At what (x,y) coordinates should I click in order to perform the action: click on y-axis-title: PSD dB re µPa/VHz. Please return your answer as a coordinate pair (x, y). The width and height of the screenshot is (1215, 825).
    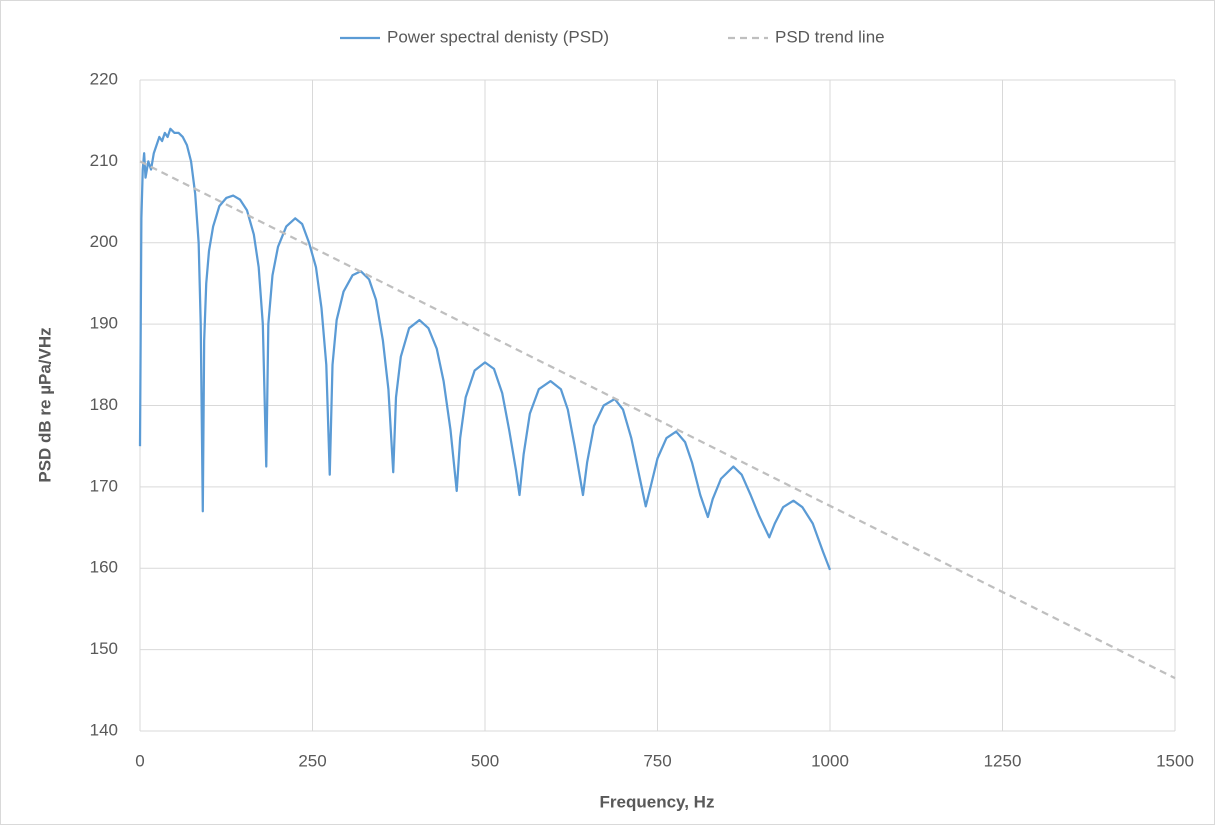
    Looking at the image, I should click on (44, 404).